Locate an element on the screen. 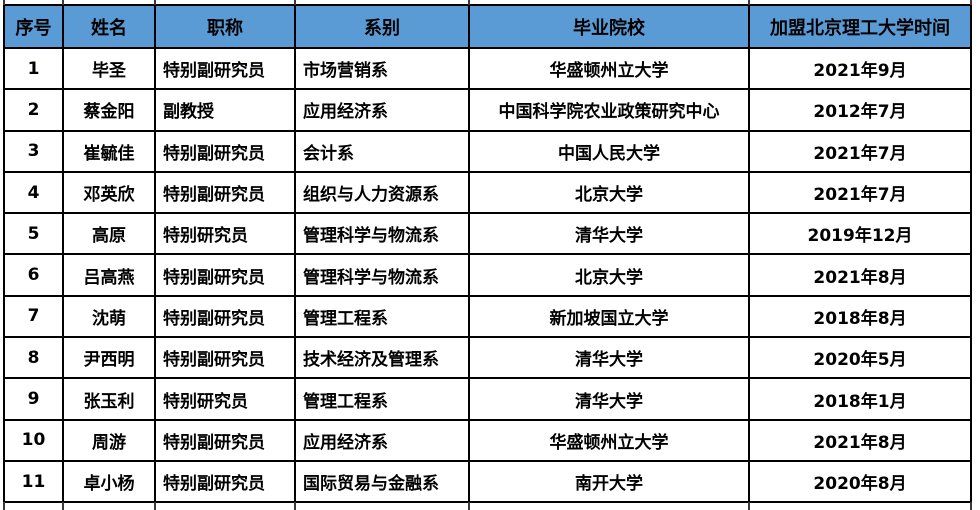 Image resolution: width=980 pixels, height=510 pixels. cell-index: 6 is located at coordinates (33, 275).